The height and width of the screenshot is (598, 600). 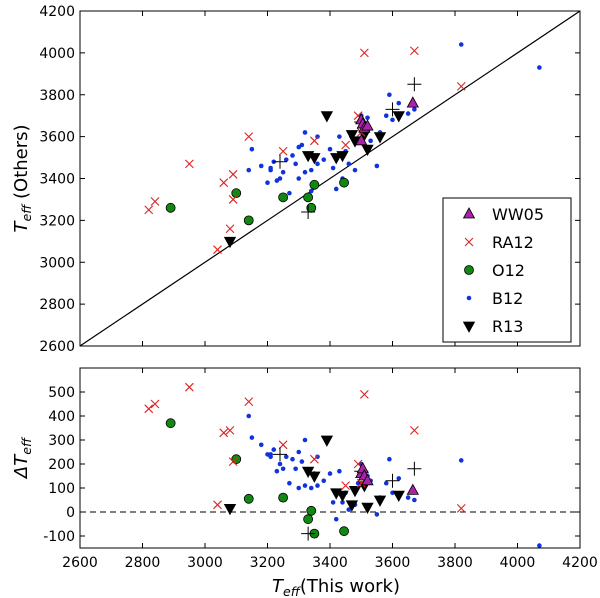 I want to click on legend: WW05 RA12 O12 B12 R13, so click(x=507, y=270).